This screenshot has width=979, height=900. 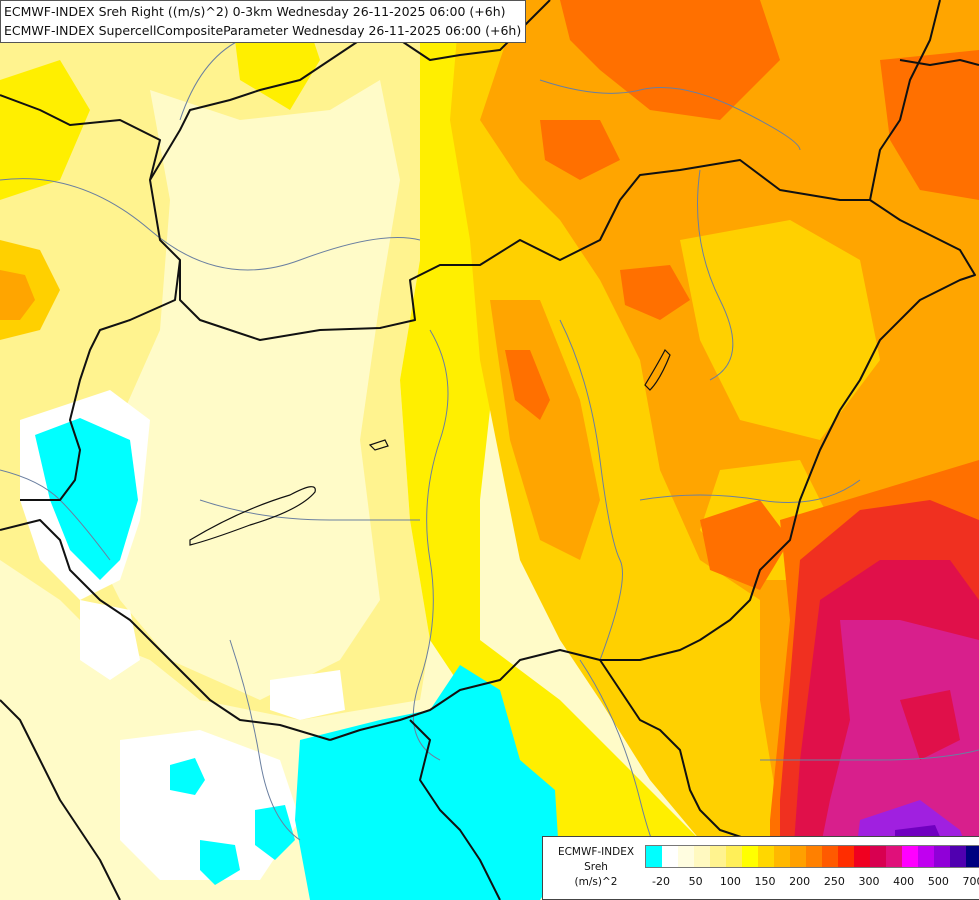 I want to click on field-yellow-west, so click(x=45, y=130).